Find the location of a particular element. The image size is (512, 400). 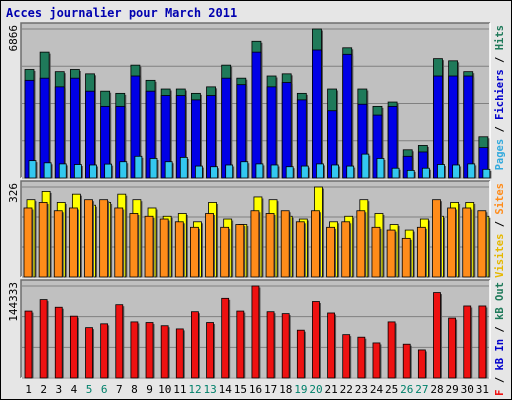

x-tick-label: 10 is located at coordinates (164, 389).